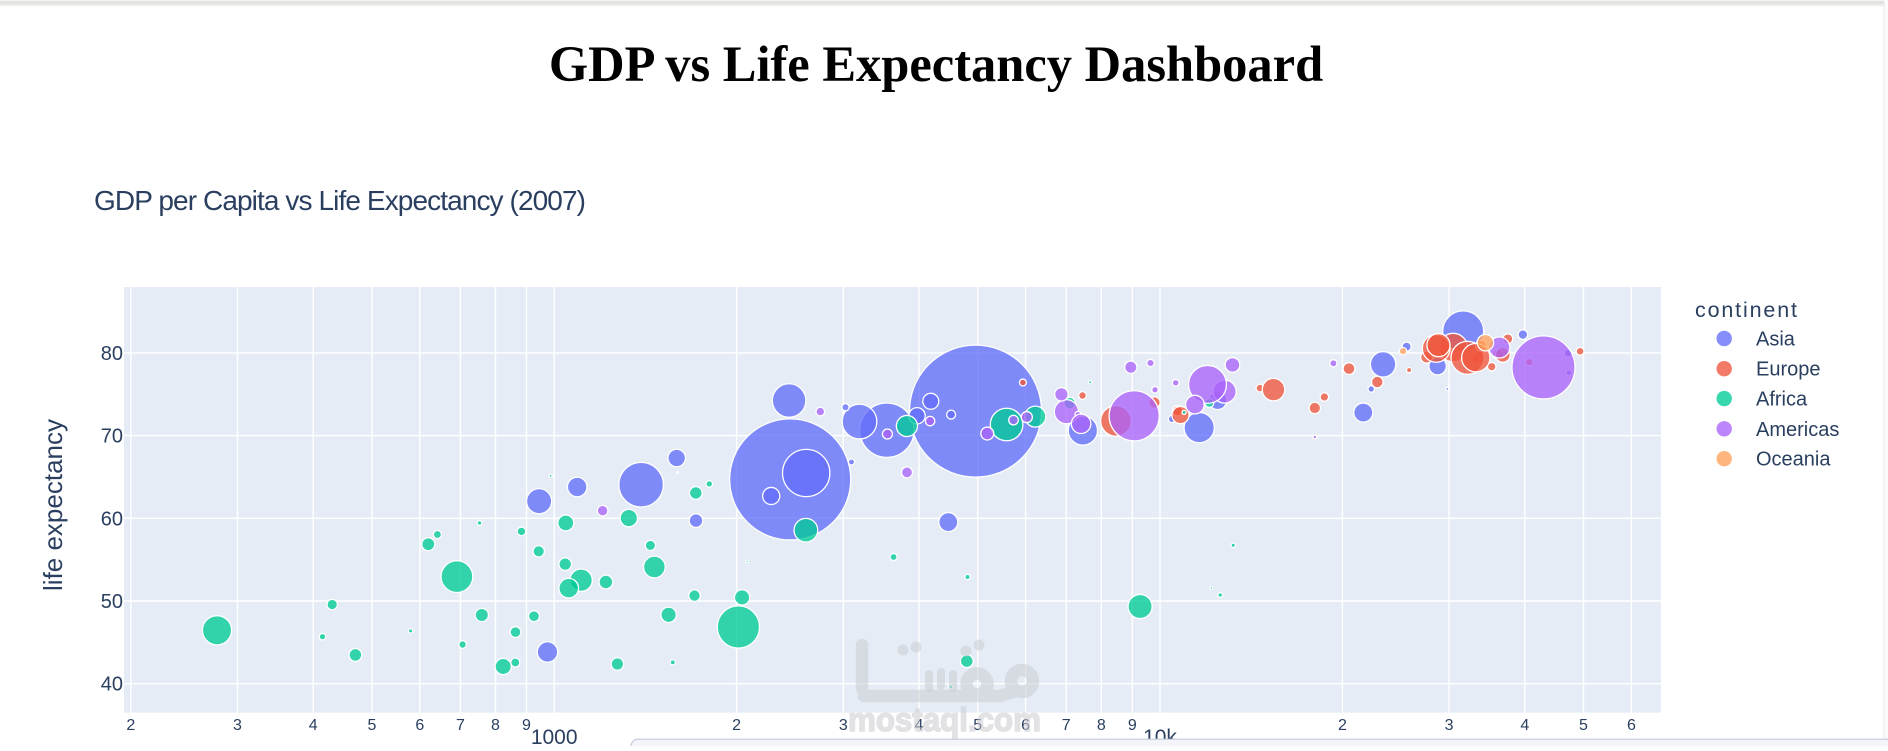 This screenshot has width=1888, height=751. What do you see at coordinates (554, 736) in the screenshot?
I see `svg-text: 1000` at bounding box center [554, 736].